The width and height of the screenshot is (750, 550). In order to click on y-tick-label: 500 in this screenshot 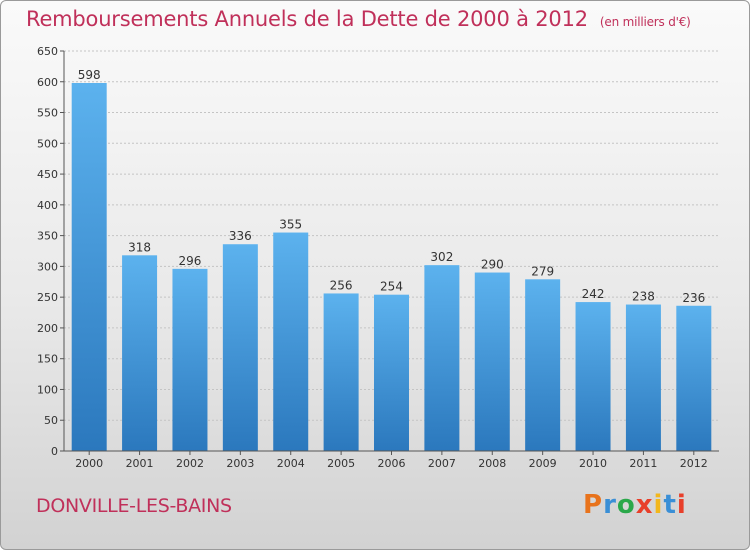, I will do `click(47, 143)`.